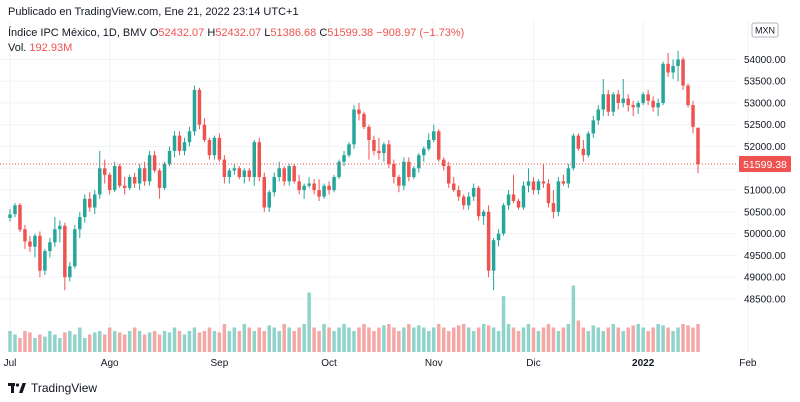  Describe the element at coordinates (52, 388) in the screenshot. I see `tradingview-logo: TradingView` at that location.